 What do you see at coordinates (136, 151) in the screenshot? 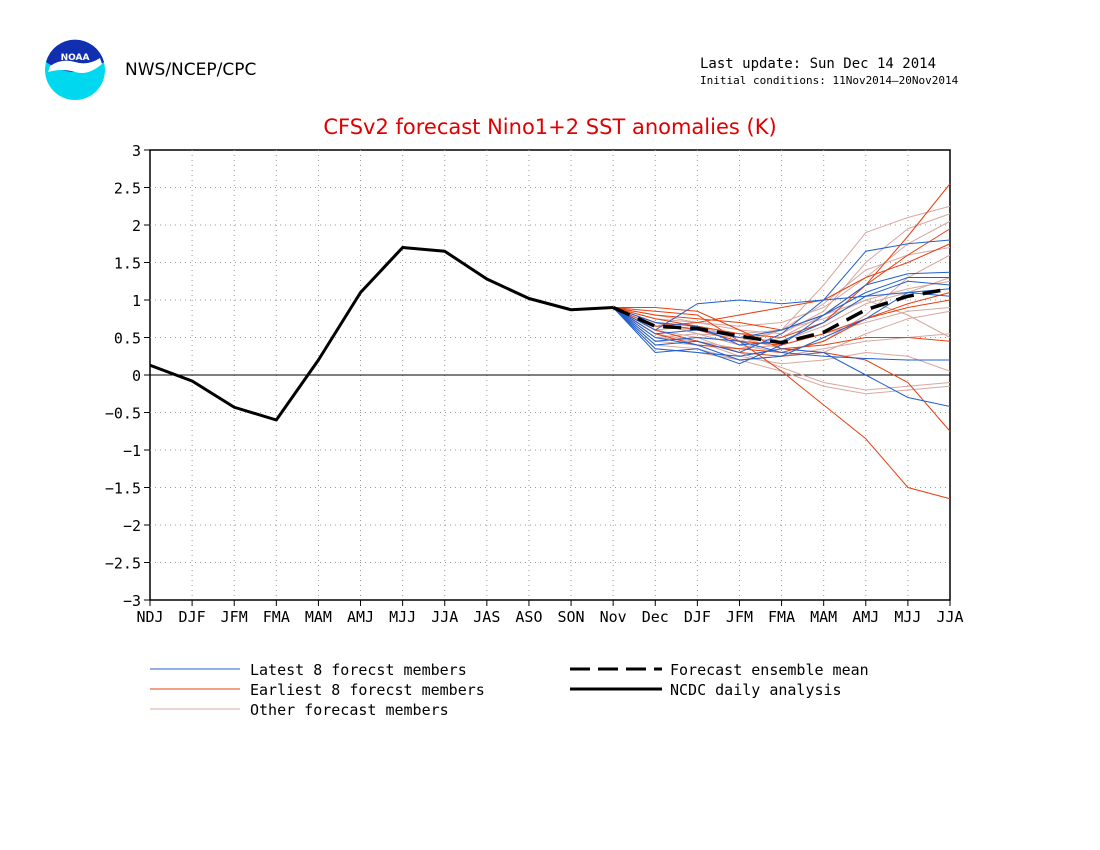
I see `y-tick-label: 3` at bounding box center [136, 151].